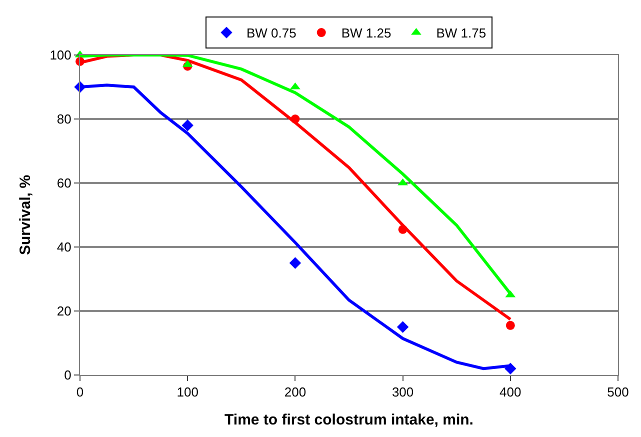 This screenshot has height=437, width=641. Describe the element at coordinates (64, 183) in the screenshot. I see `y-tick-label: 60` at that location.